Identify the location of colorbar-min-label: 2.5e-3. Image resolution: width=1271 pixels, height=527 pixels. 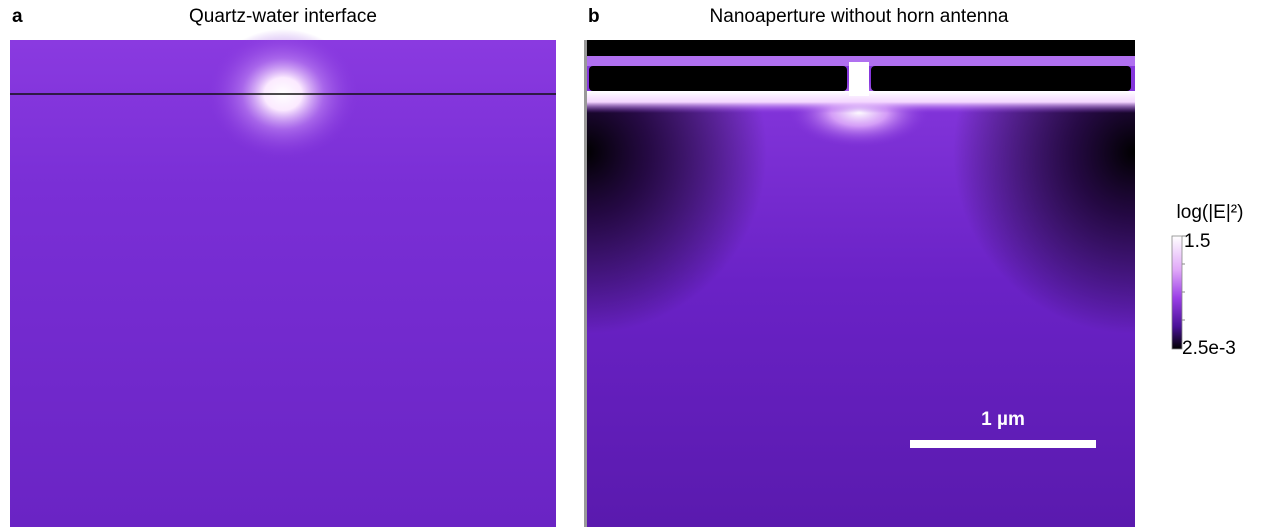
(1209, 348).